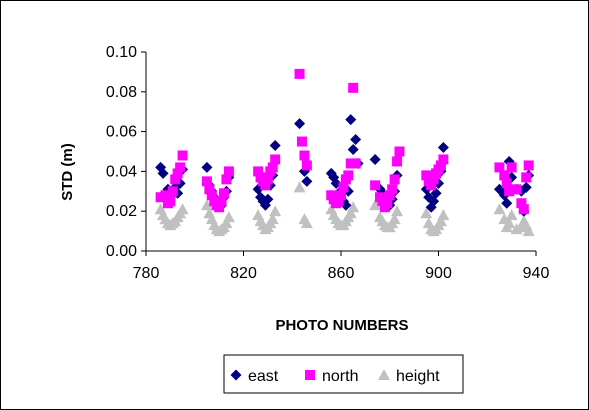 The width and height of the screenshot is (589, 410). Describe the element at coordinates (341, 325) in the screenshot. I see `x-axis-title: PHOTO NUMBERS` at that location.